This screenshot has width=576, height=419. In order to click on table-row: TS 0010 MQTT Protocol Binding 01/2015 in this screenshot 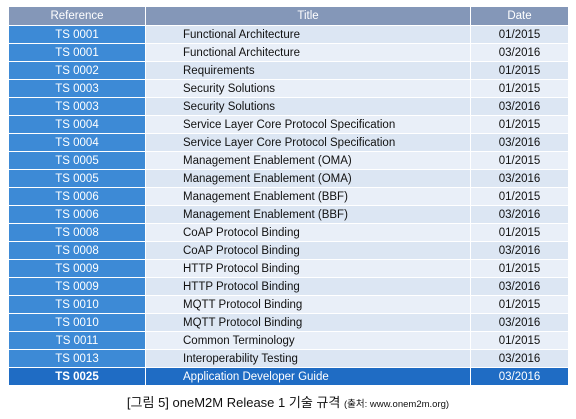, I will do `click(288, 304)`.